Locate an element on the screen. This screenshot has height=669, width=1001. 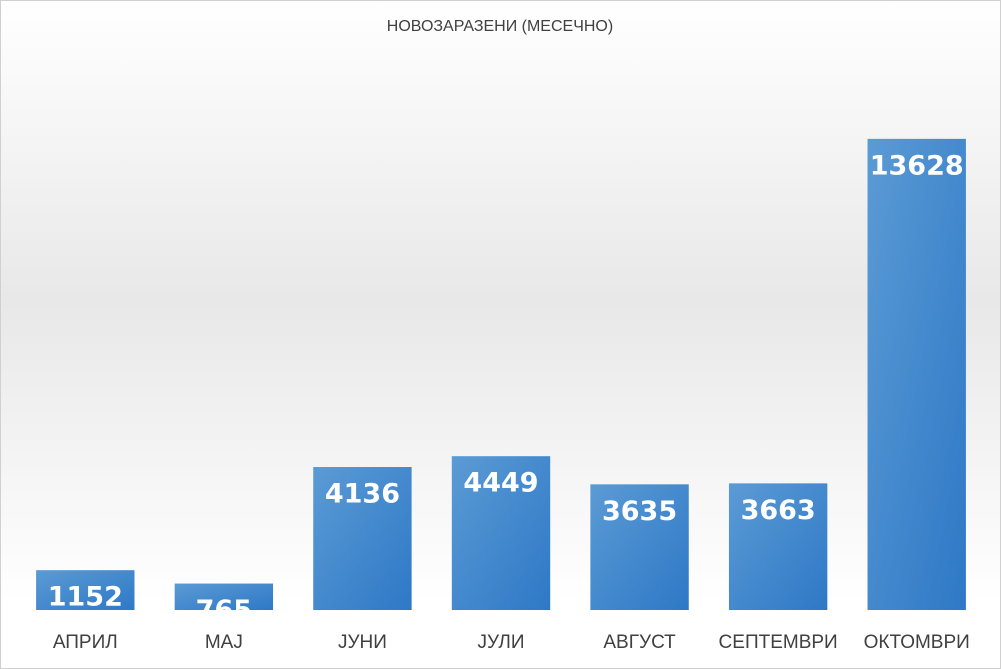
x-tick-label: МАЈ is located at coordinates (224, 642).